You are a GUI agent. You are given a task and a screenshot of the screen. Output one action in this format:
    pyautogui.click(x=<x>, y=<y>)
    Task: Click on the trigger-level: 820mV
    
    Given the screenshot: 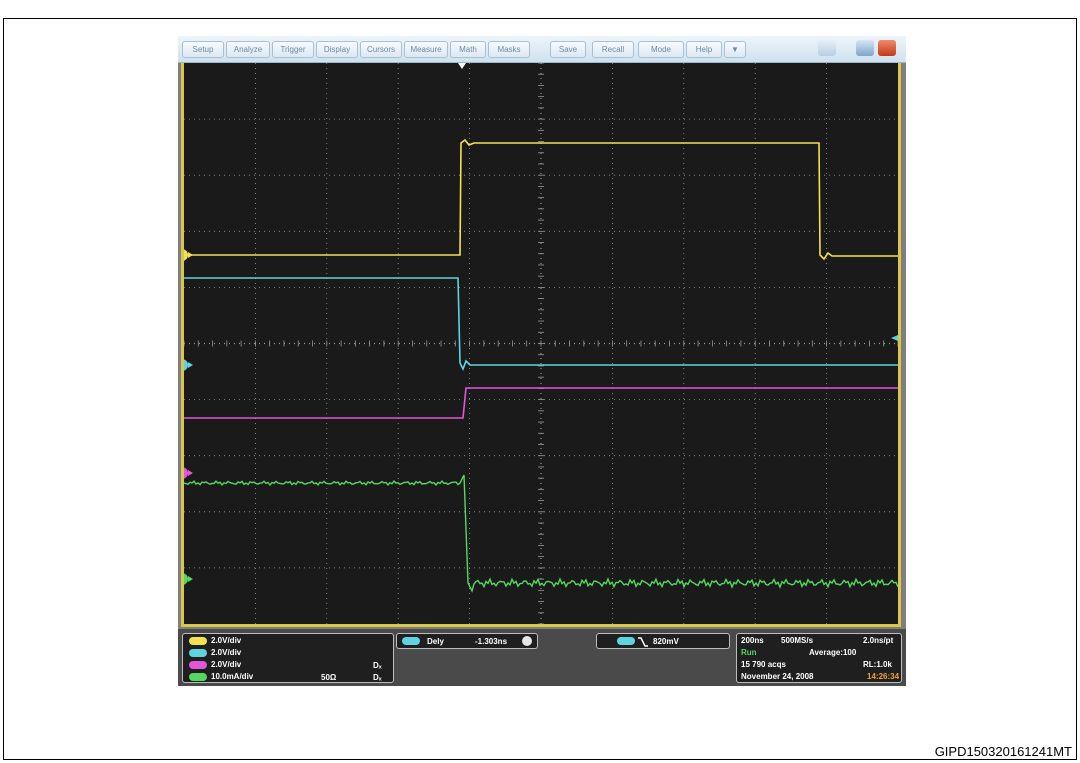 What is the action you would take?
    pyautogui.click(x=666, y=641)
    